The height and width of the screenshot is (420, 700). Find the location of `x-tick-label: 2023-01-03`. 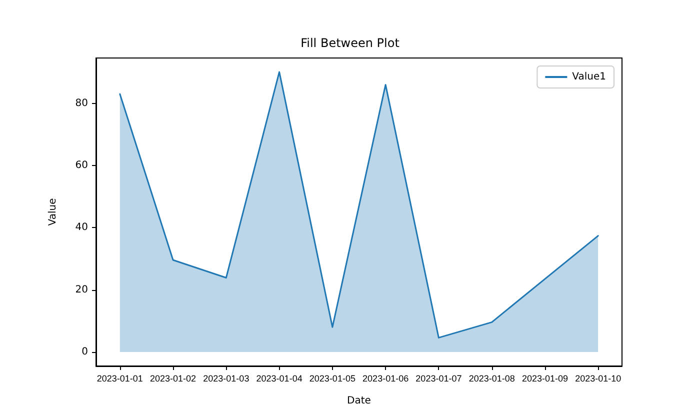

x-tick-label: 2023-01-03 is located at coordinates (226, 379).